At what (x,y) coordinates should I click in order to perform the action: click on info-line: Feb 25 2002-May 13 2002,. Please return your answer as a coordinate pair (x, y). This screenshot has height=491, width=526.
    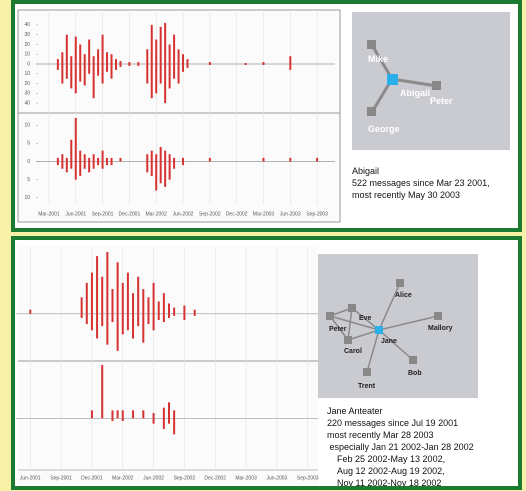
    Looking at the image, I should click on (391, 459).